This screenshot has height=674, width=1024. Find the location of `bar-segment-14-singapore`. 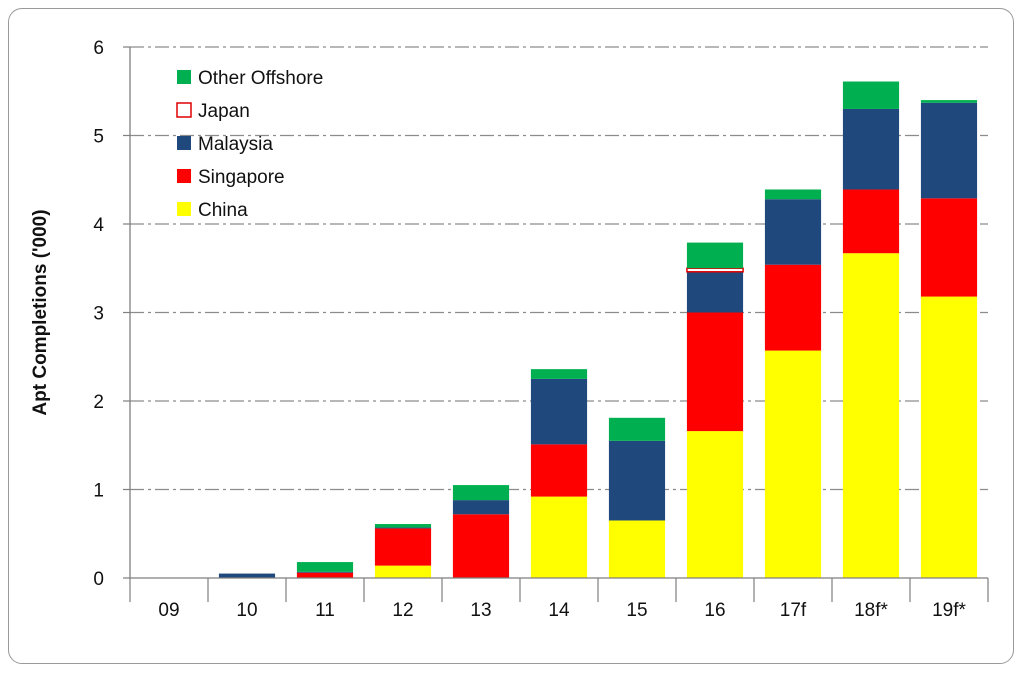

bar-segment-14-singapore is located at coordinates (559, 470).